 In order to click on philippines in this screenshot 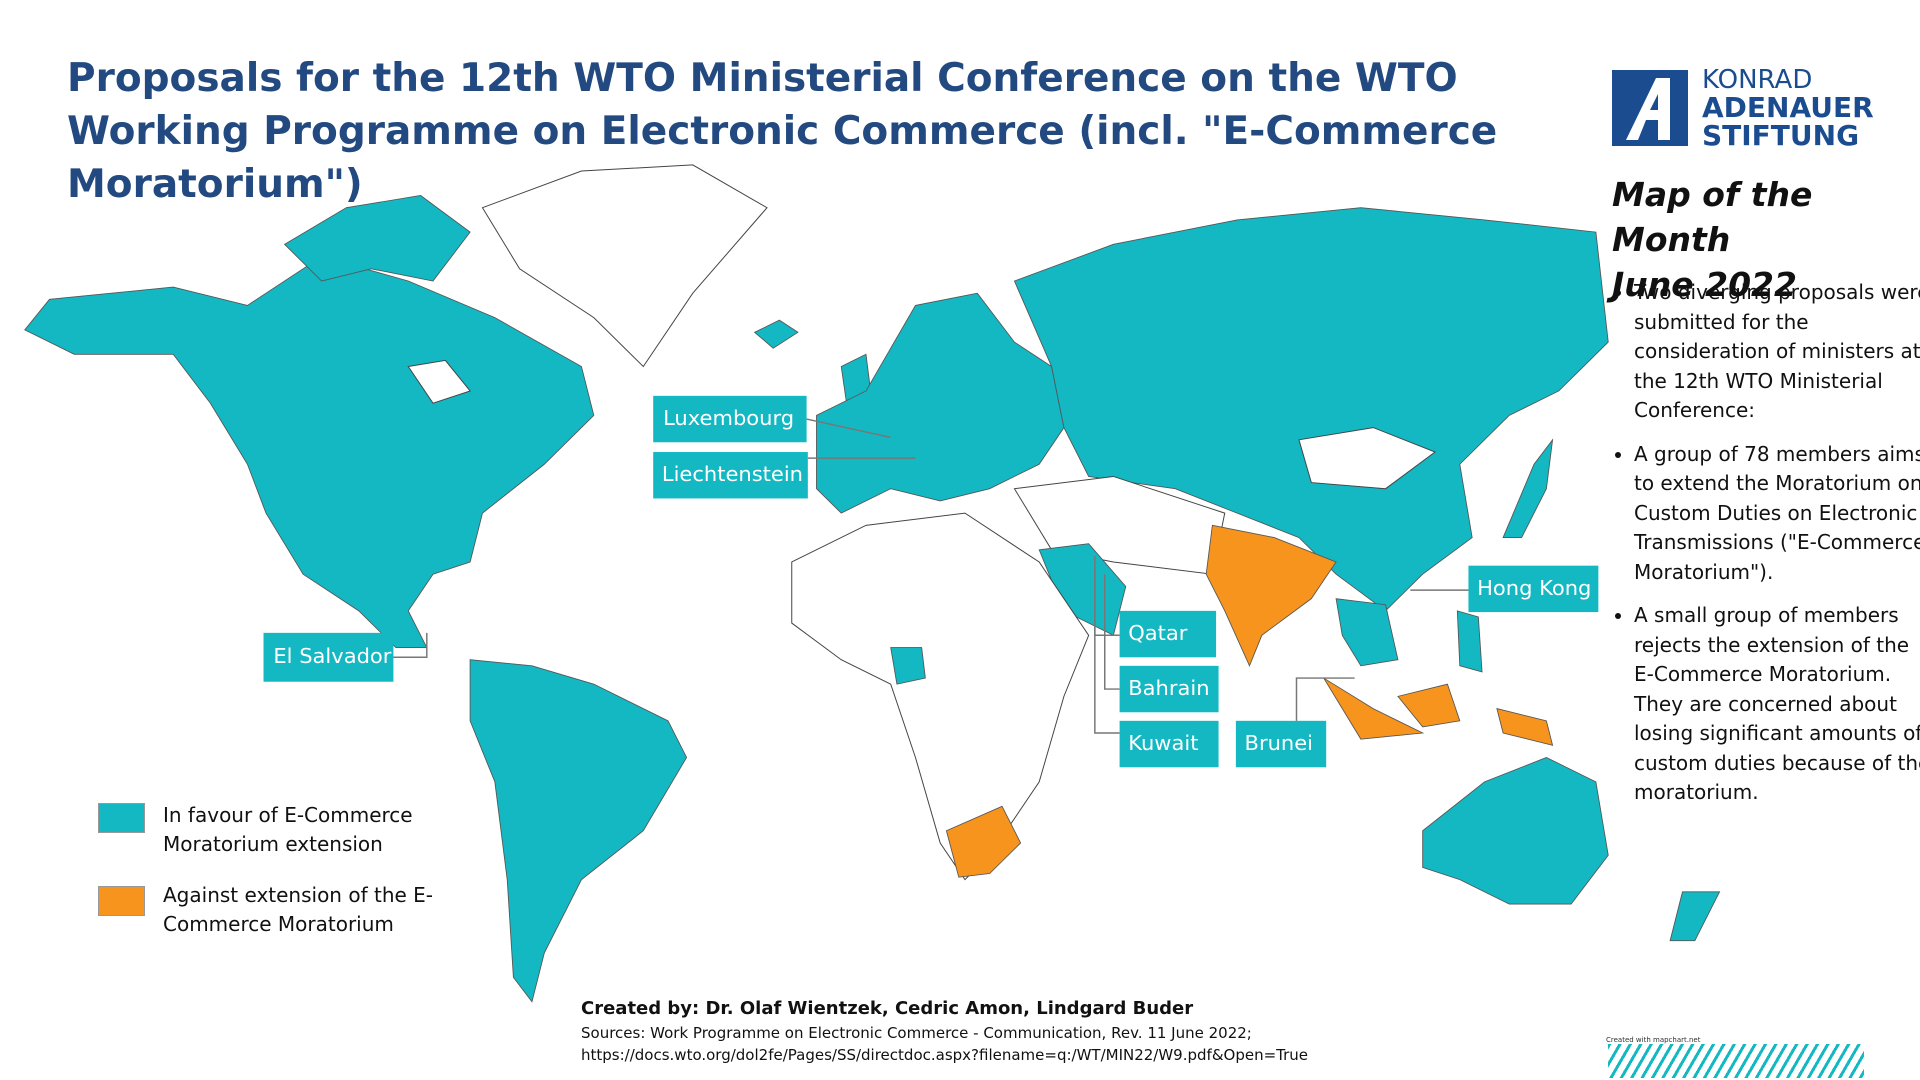, I will do `click(1469, 641)`.